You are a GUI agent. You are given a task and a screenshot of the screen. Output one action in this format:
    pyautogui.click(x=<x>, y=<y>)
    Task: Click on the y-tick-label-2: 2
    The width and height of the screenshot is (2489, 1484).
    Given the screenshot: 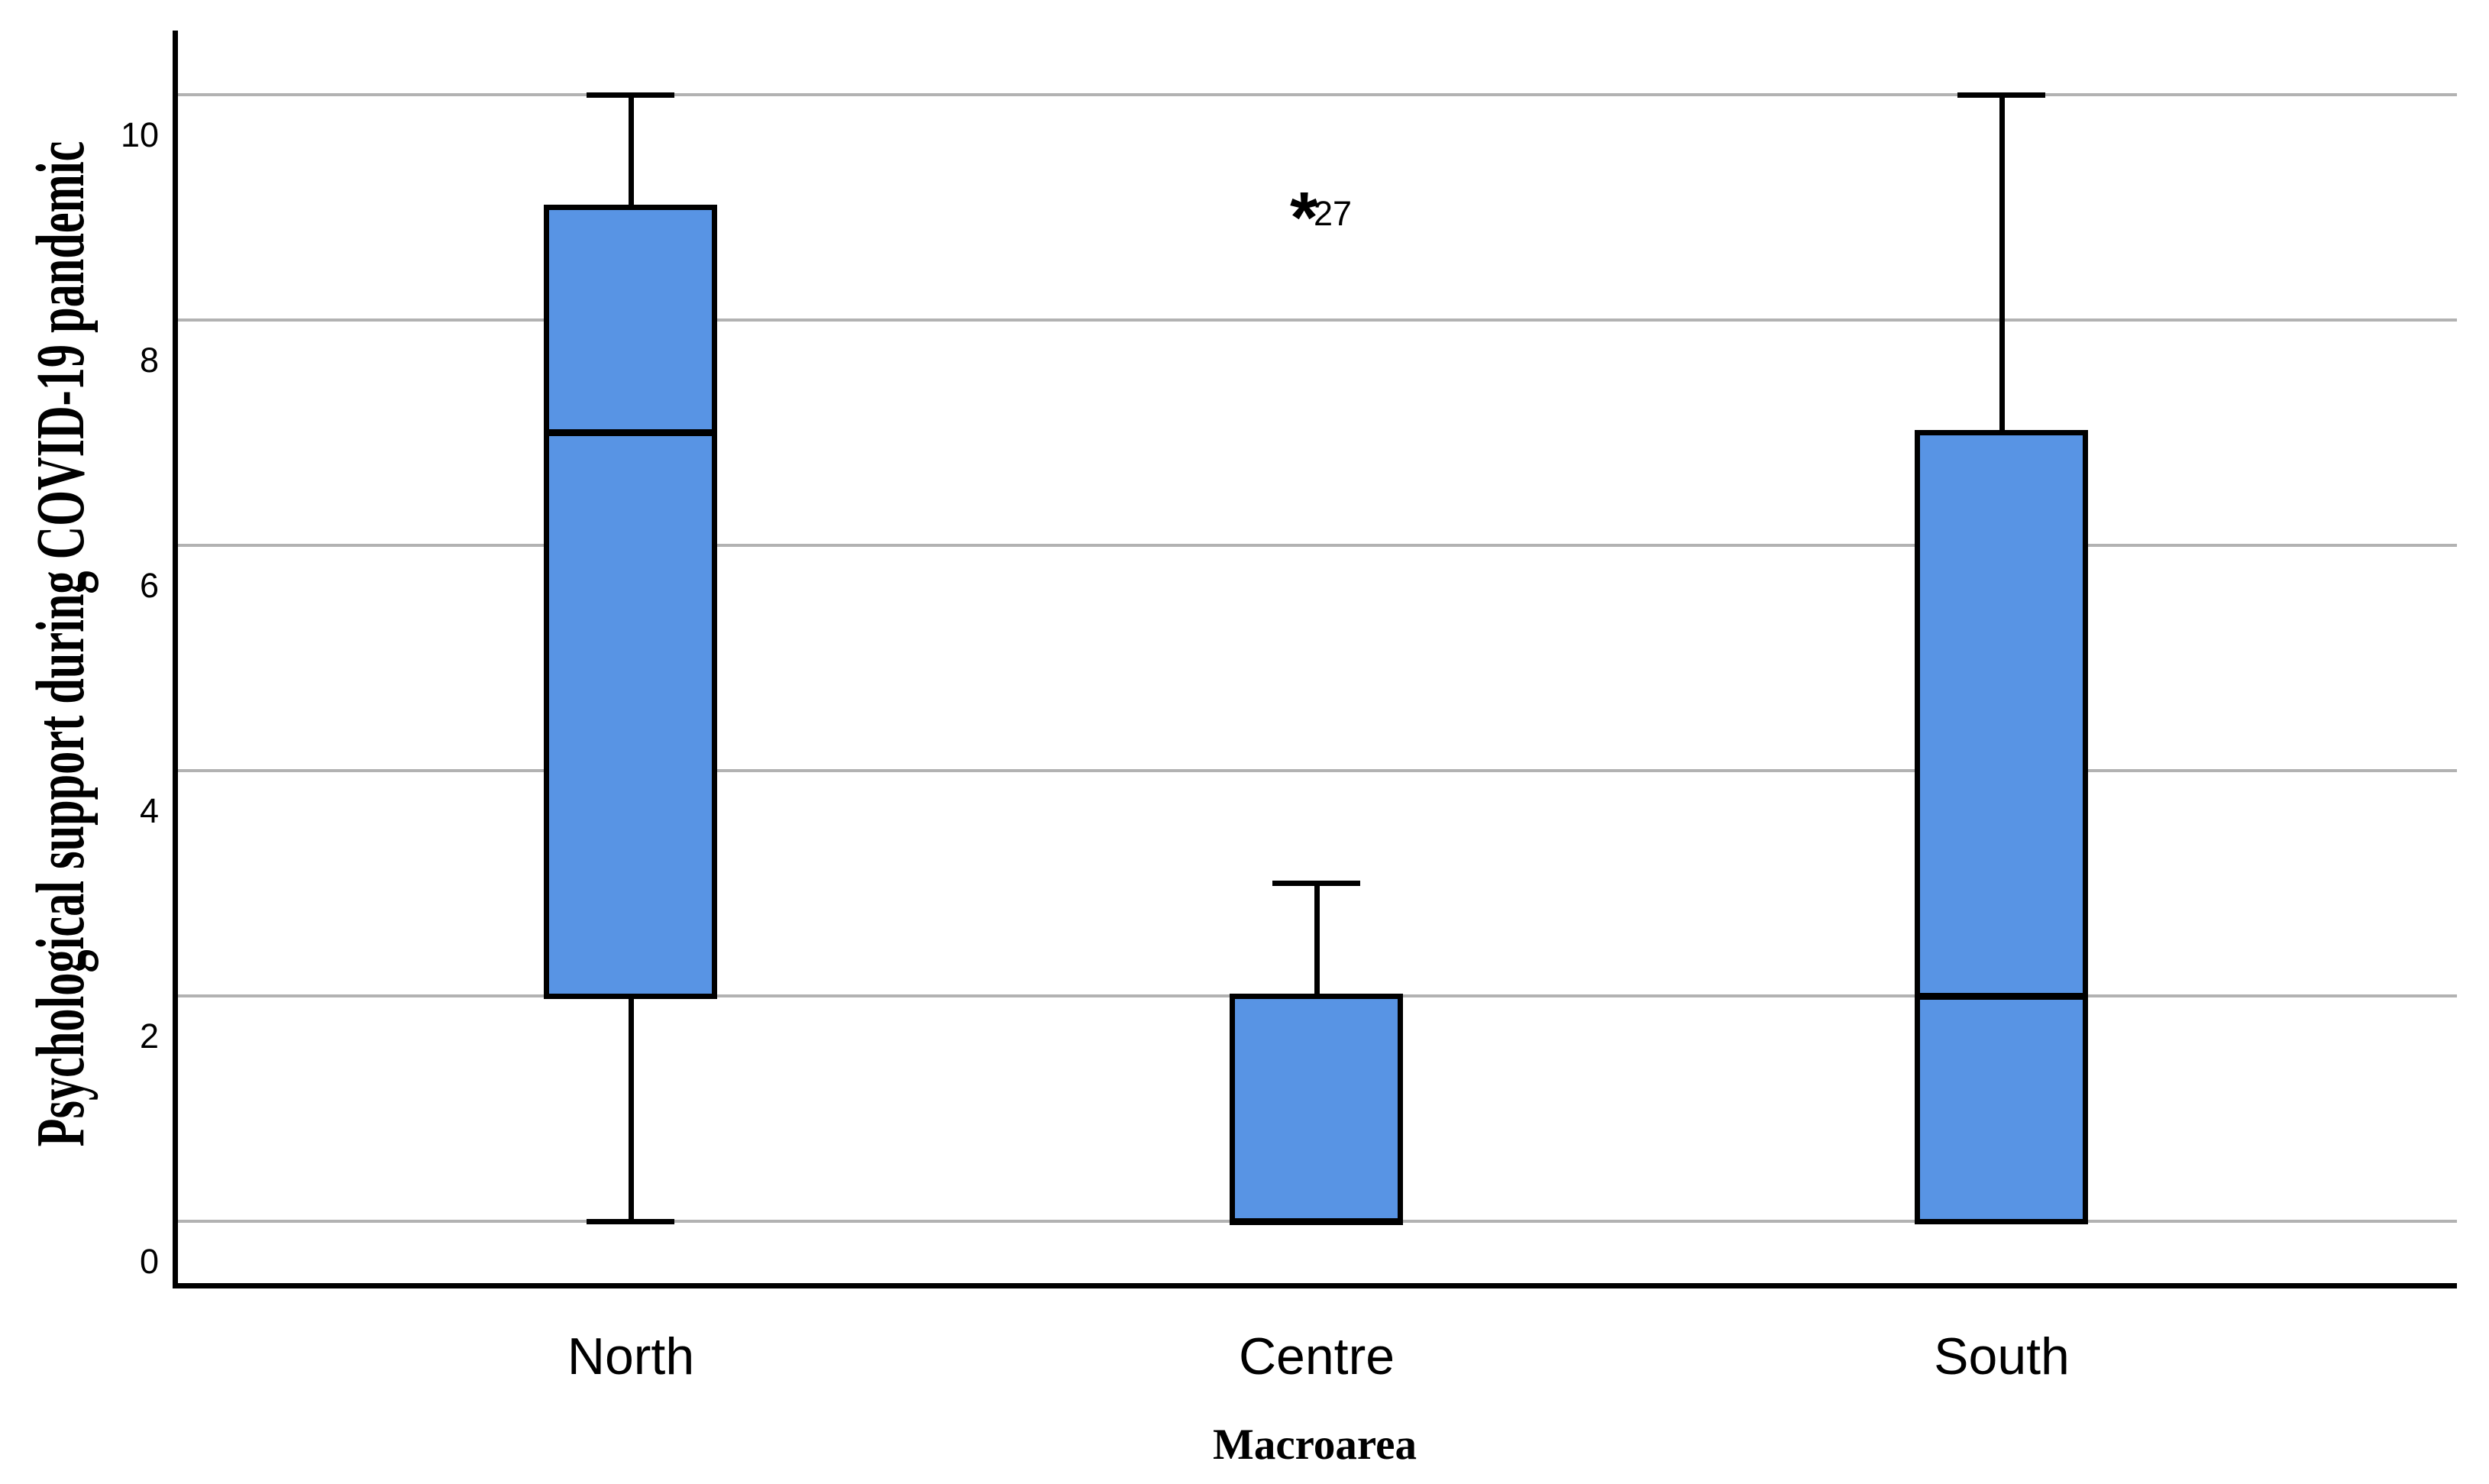 What is the action you would take?
    pyautogui.click(x=149, y=1036)
    